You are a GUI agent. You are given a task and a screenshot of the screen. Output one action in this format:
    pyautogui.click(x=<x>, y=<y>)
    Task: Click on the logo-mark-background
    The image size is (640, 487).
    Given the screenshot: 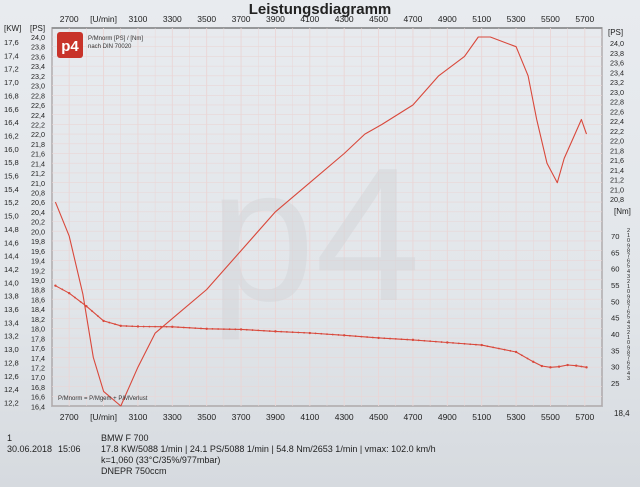 What is the action you would take?
    pyautogui.click(x=70, y=45)
    